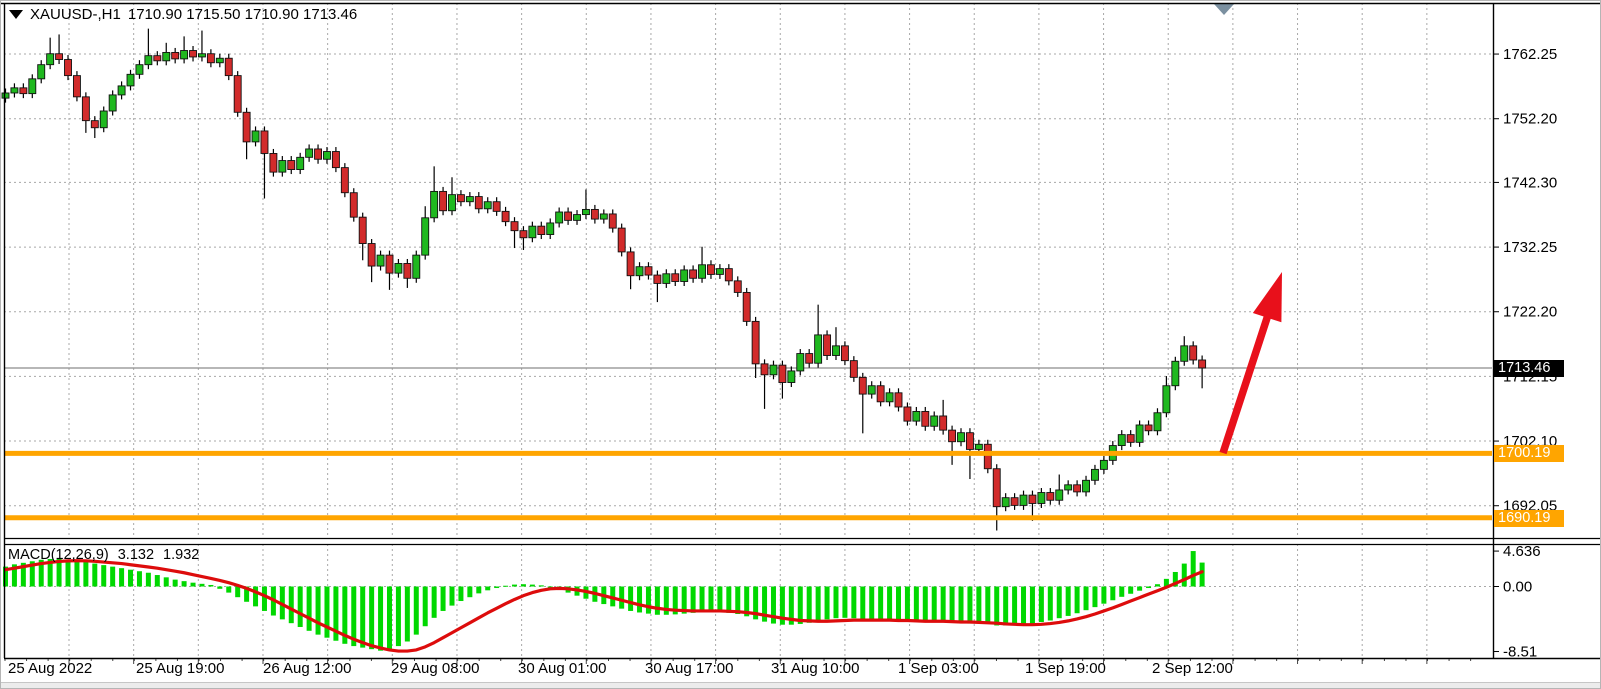 The height and width of the screenshot is (689, 1601). What do you see at coordinates (1192, 668) in the screenshot?
I see `time-tick-label: 2 Sep 12:00` at bounding box center [1192, 668].